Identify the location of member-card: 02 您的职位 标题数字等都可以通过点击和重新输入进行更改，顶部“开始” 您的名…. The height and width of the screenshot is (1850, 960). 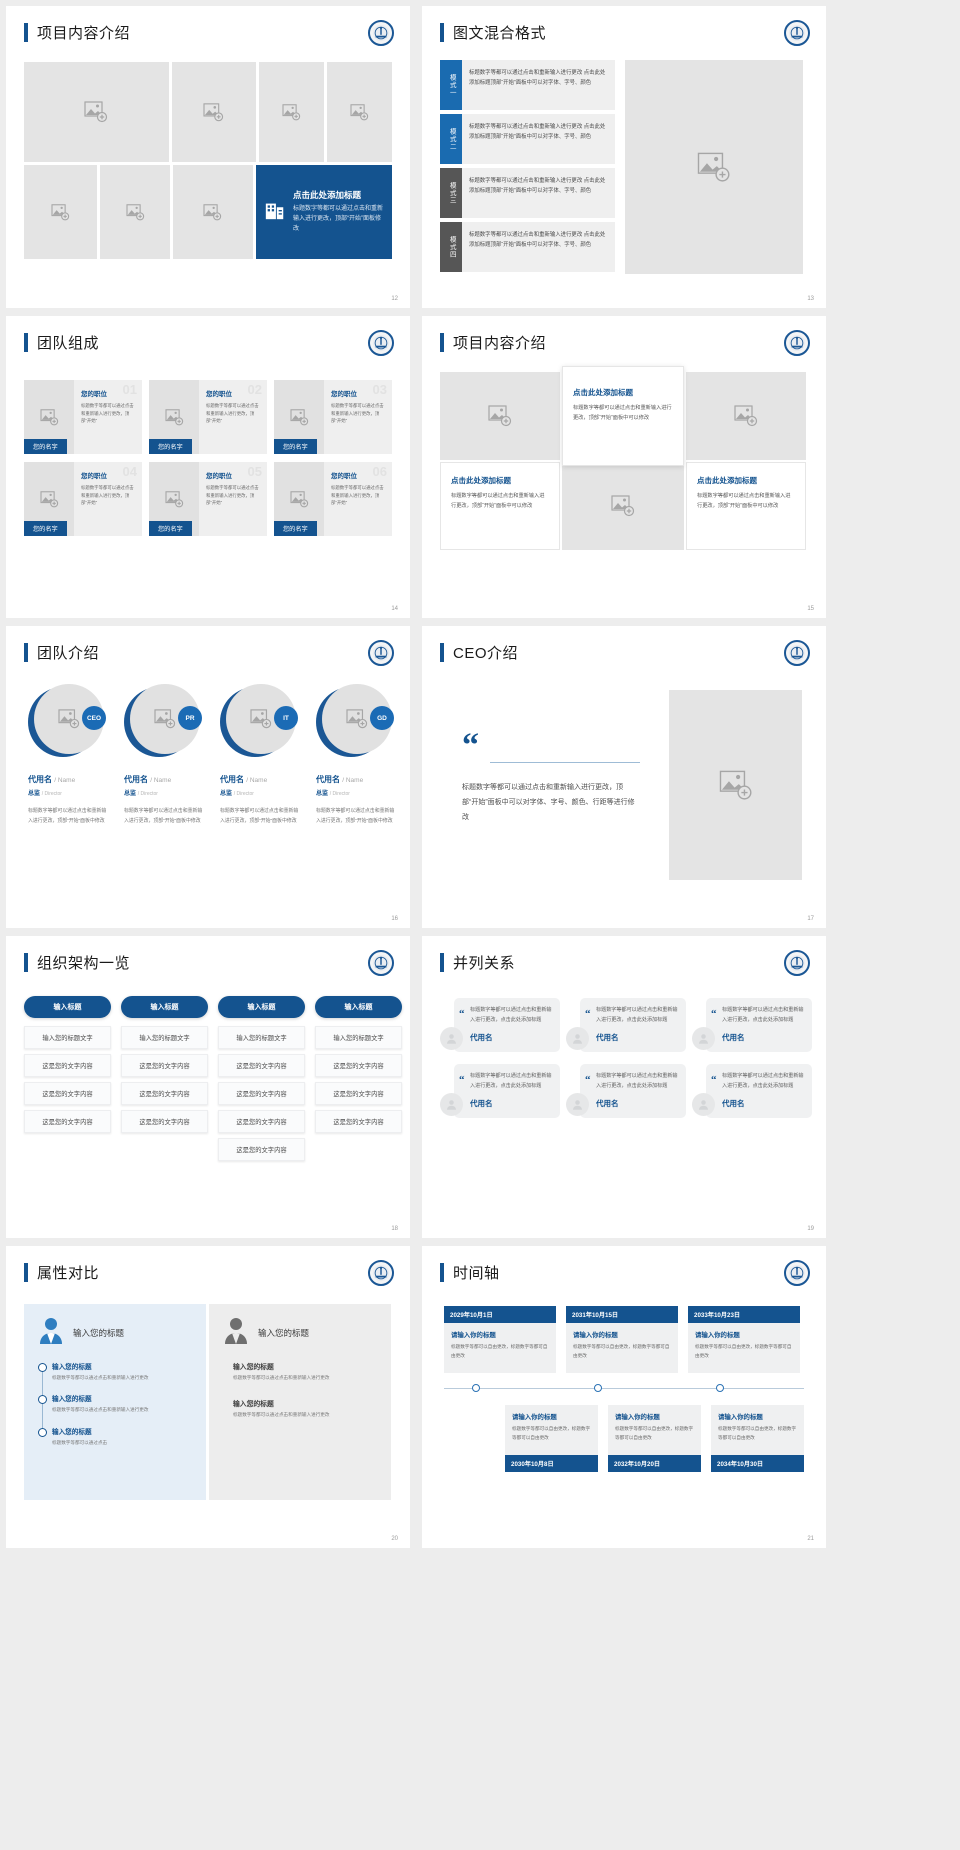
(208, 417).